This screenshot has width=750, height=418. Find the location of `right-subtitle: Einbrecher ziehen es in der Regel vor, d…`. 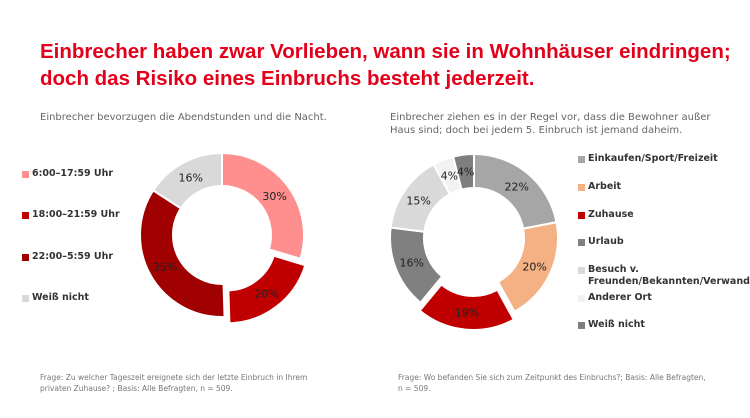

right-subtitle: Einbrecher ziehen es in der Regel vor, d… is located at coordinates (550, 124).